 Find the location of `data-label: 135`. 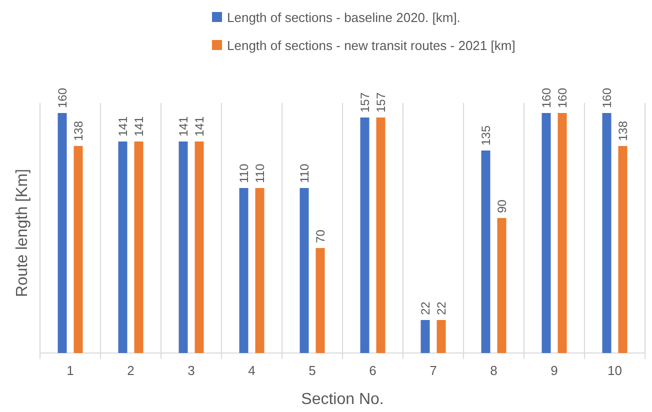

data-label: 135 is located at coordinates (485, 135).